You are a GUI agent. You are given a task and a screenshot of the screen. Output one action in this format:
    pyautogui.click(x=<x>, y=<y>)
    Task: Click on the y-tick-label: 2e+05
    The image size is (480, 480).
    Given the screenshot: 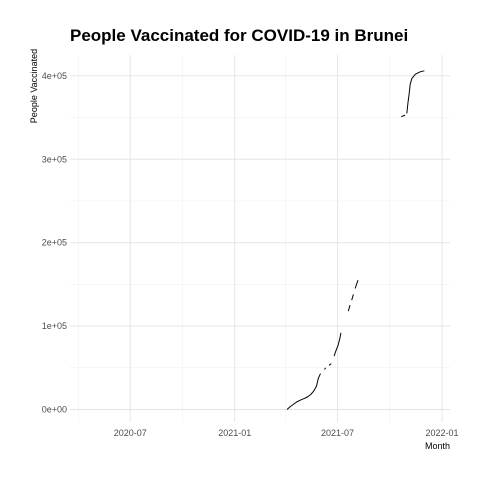 What is the action you would take?
    pyautogui.click(x=54, y=243)
    